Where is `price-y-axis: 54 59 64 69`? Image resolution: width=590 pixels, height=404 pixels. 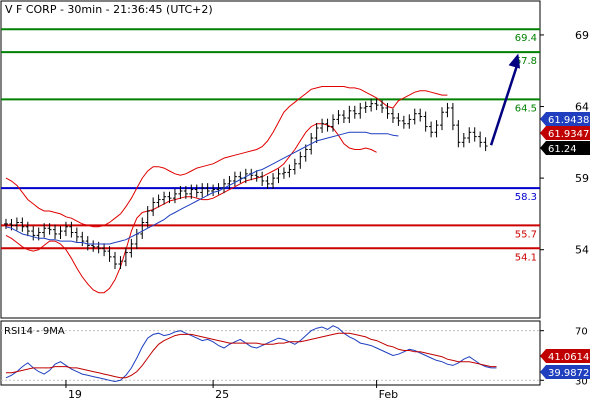
price-y-axis: 54 59 64 69 is located at coordinates (564, 143).